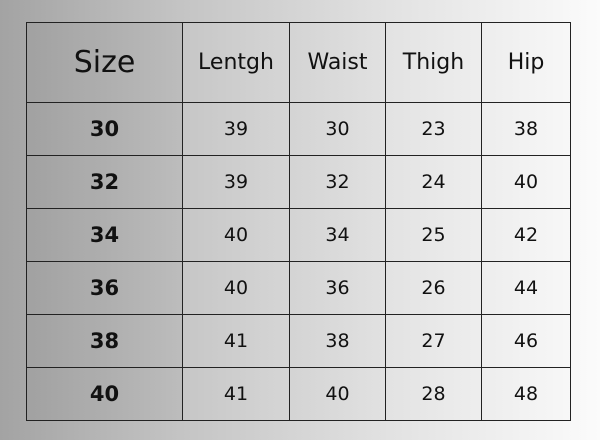 This screenshot has height=440, width=600. I want to click on cell-thigh: 26, so click(433, 288).